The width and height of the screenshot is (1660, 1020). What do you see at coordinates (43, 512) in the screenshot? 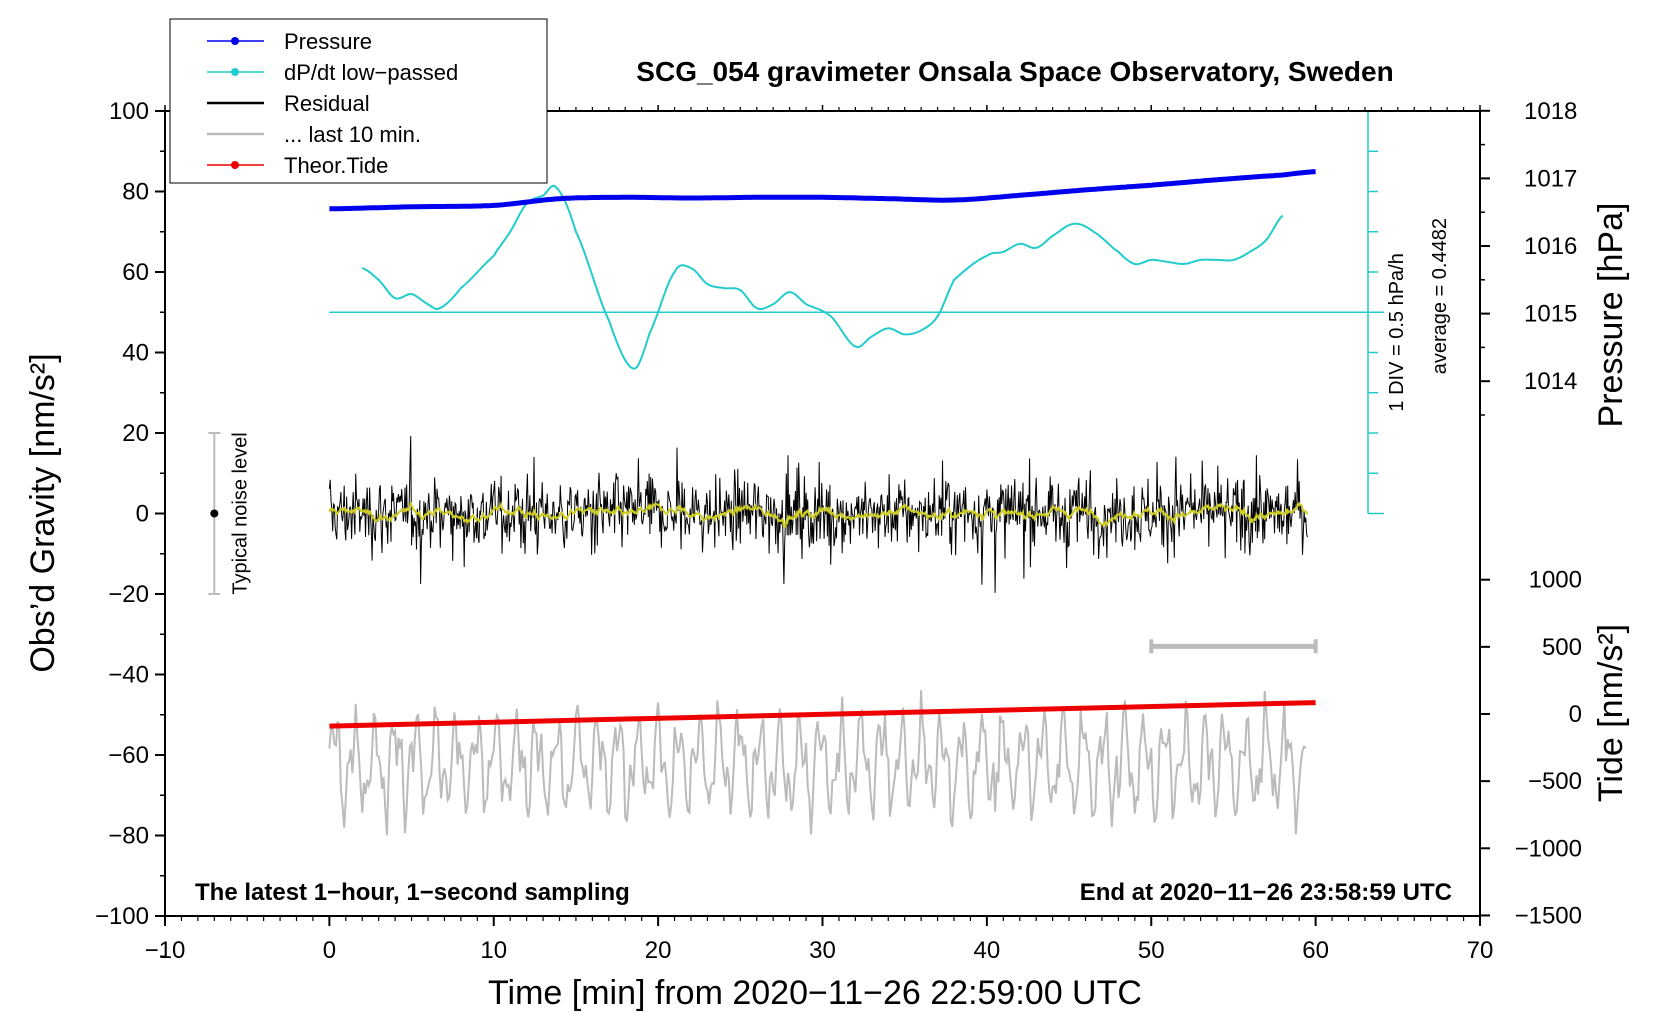
I see `y-axis-label: Obs’d Gravity [nm/s²]` at bounding box center [43, 512].